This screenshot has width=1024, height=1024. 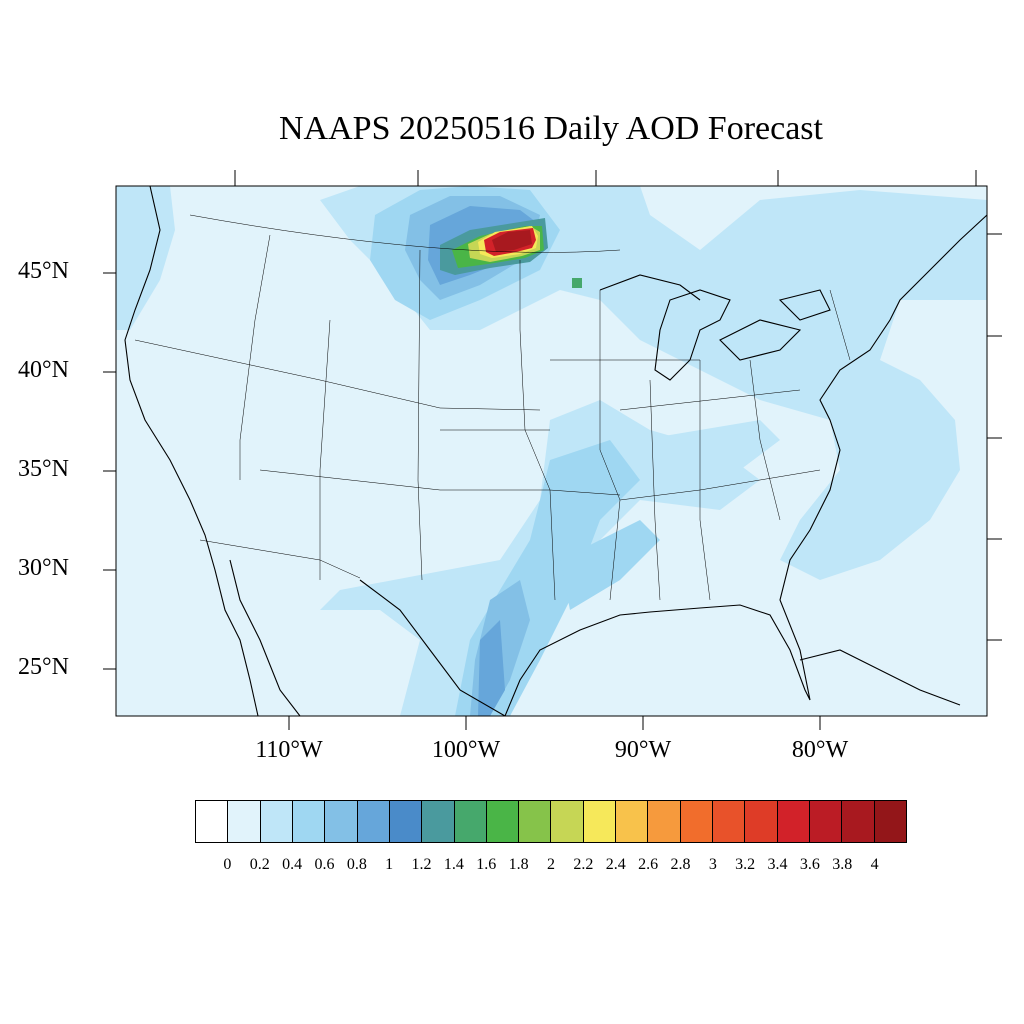 I want to click on colorbar-tick-label: 0.6, so click(x=324, y=864).